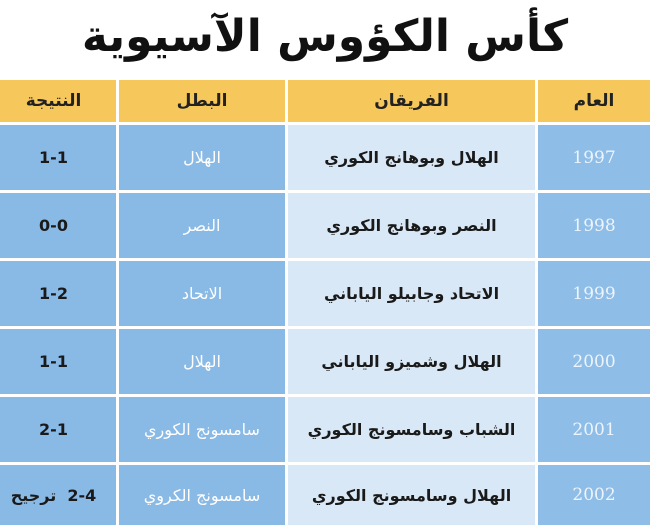 This screenshot has width=650, height=525. I want to click on teams-cell: الهلال وبوهانج الكوري, so click(411, 157).